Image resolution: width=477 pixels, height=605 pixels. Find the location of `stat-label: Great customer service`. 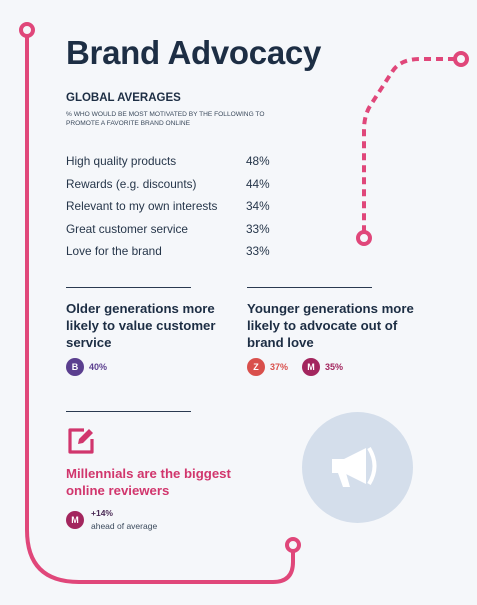

stat-label: Great customer service is located at coordinates (127, 228).